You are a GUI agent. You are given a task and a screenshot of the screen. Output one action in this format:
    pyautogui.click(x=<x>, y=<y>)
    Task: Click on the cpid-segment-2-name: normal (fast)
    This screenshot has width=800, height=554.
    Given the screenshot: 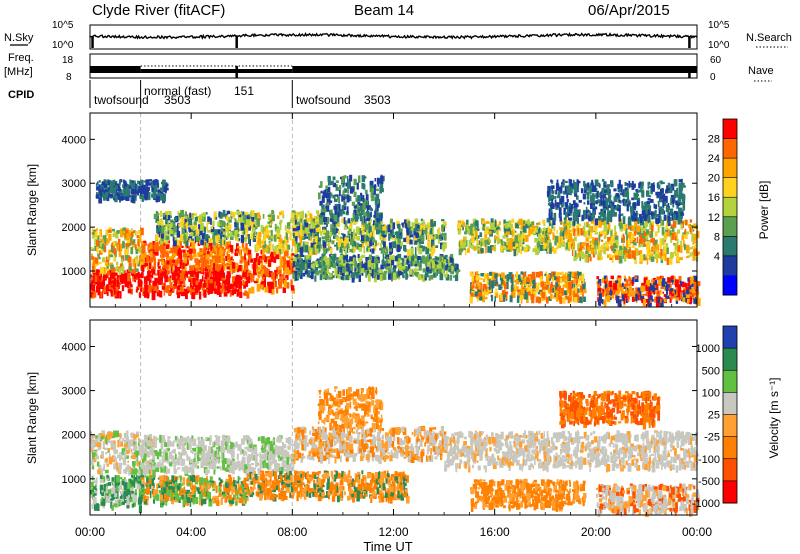 What is the action you would take?
    pyautogui.click(x=177, y=91)
    